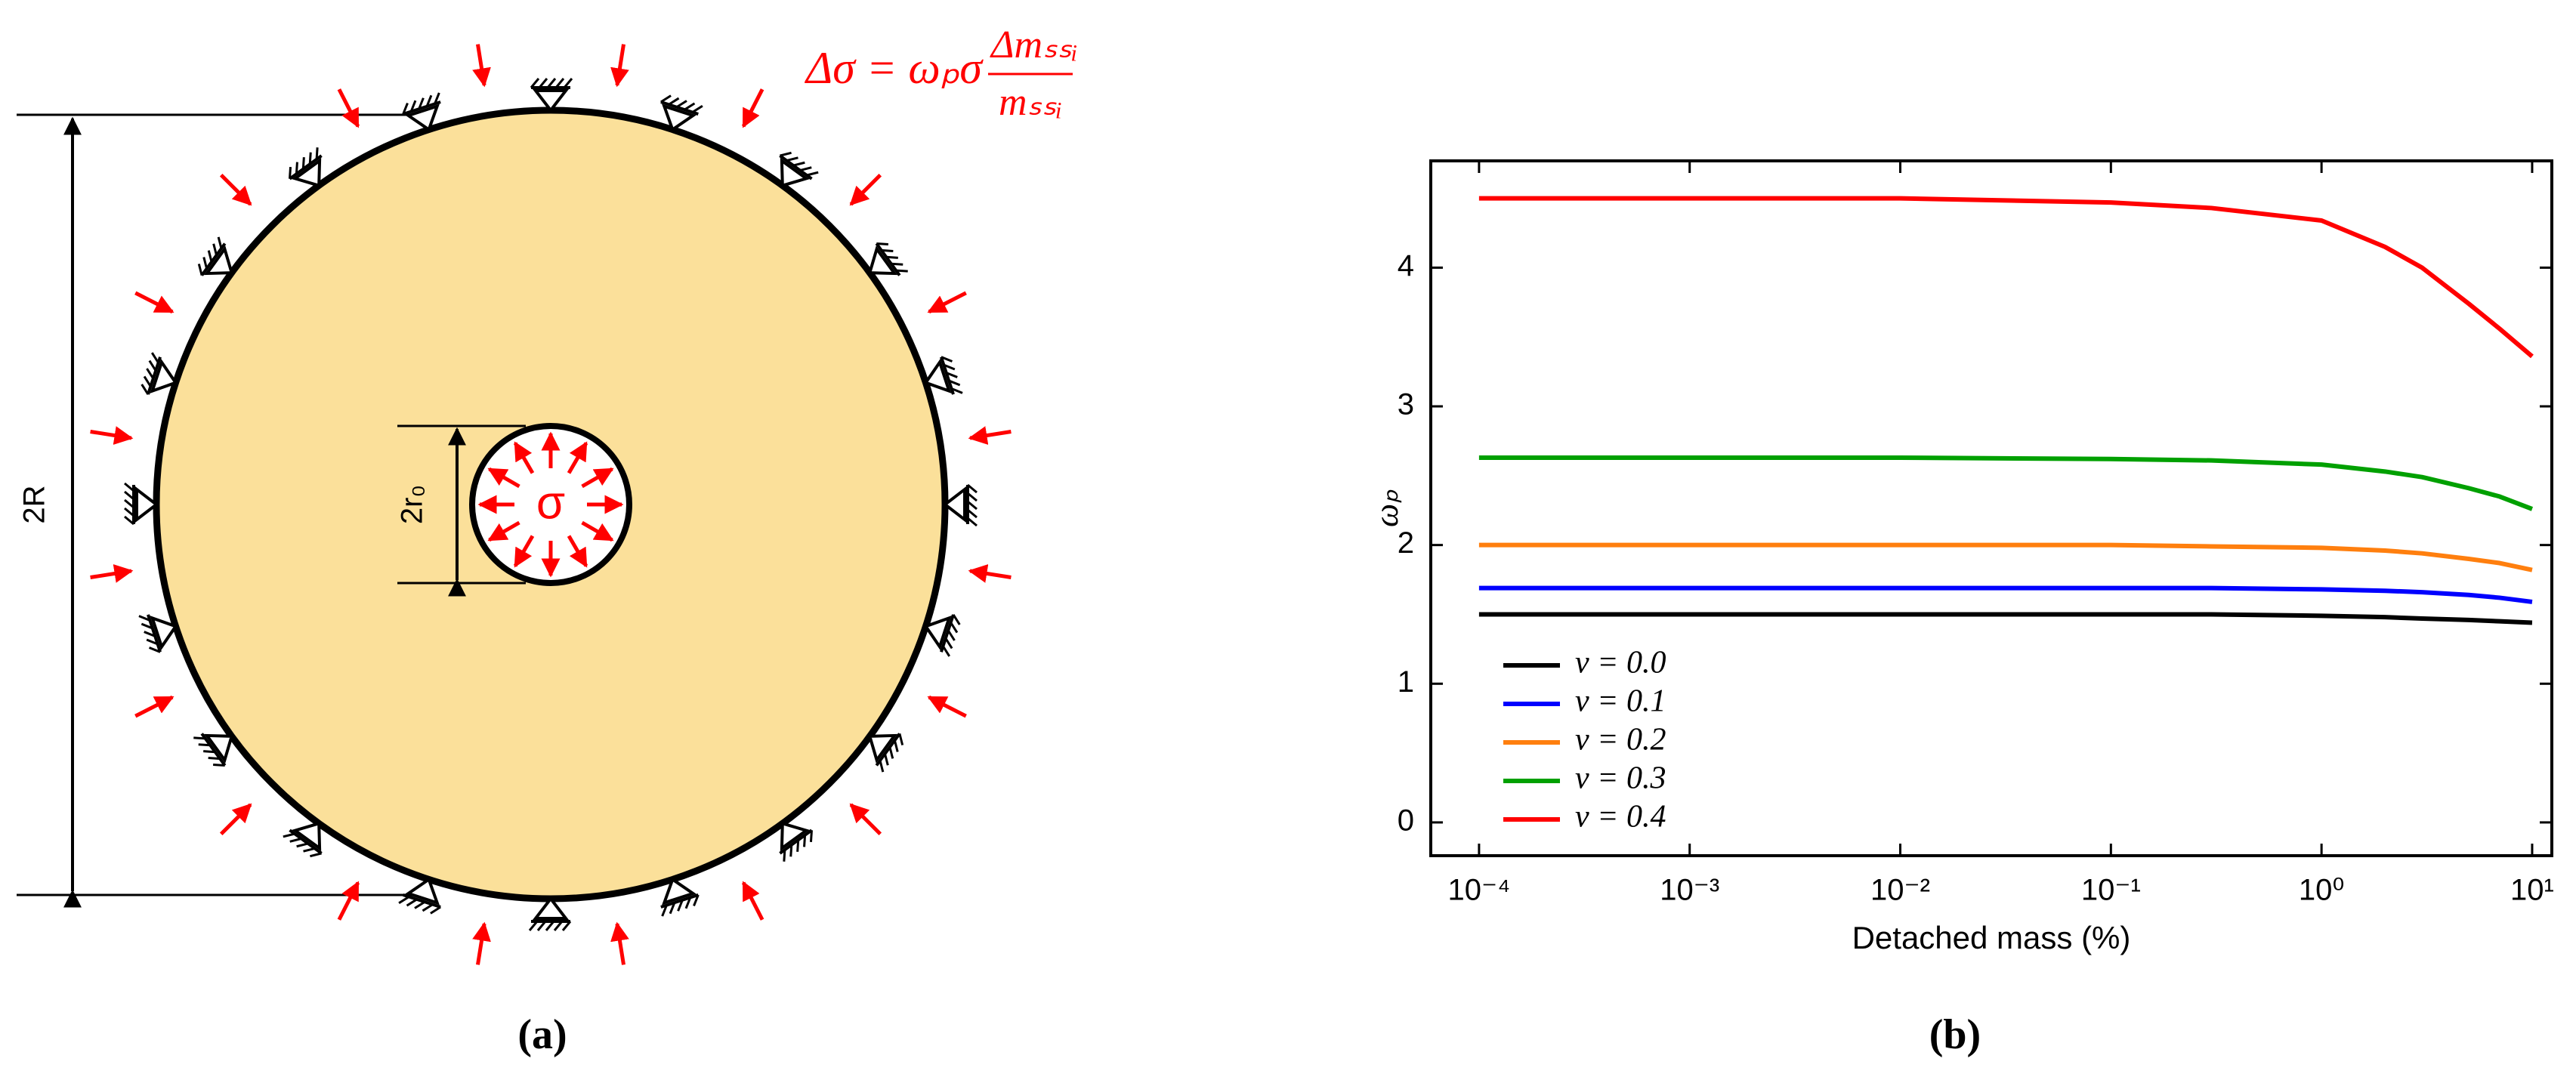 The width and height of the screenshot is (2576, 1080). Describe the element at coordinates (2322, 890) in the screenshot. I see `x-tick-label: 10⁰` at that location.